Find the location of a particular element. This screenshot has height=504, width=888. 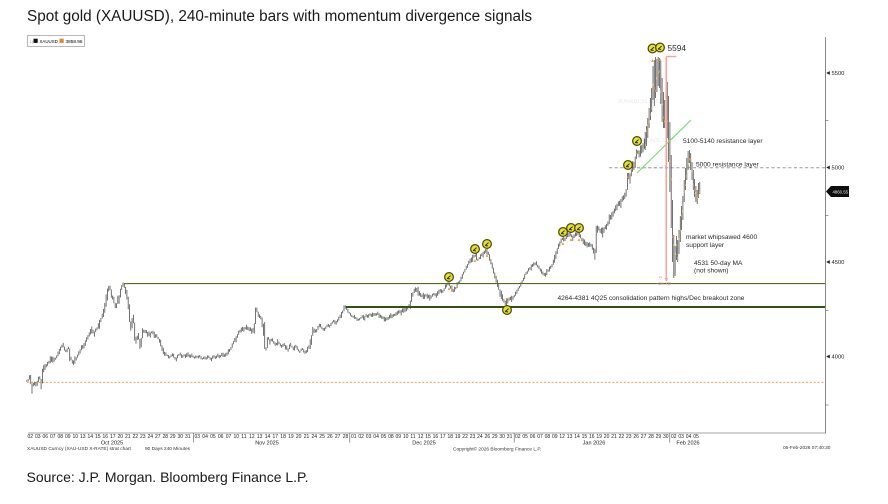

svg-text: 01 is located at coordinates (354, 437).